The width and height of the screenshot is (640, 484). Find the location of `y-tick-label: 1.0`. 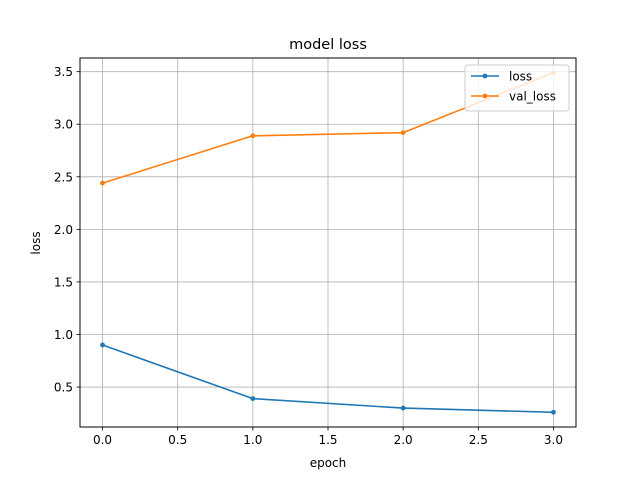

y-tick-label: 1.0 is located at coordinates (63, 335).